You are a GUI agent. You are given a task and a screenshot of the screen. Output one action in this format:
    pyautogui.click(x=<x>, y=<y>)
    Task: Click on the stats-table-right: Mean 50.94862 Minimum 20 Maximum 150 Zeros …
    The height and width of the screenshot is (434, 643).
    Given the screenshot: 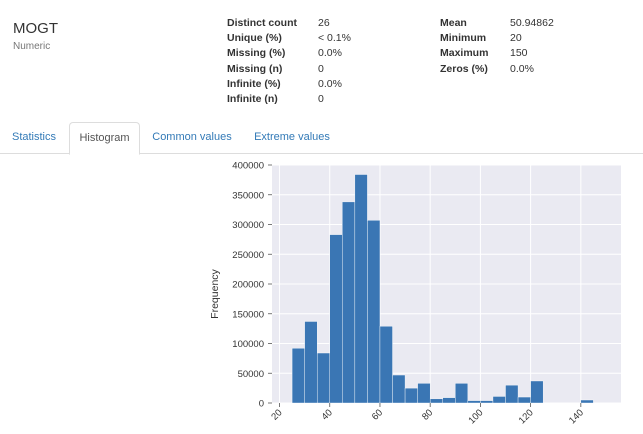 What is the action you would take?
    pyautogui.click(x=497, y=46)
    